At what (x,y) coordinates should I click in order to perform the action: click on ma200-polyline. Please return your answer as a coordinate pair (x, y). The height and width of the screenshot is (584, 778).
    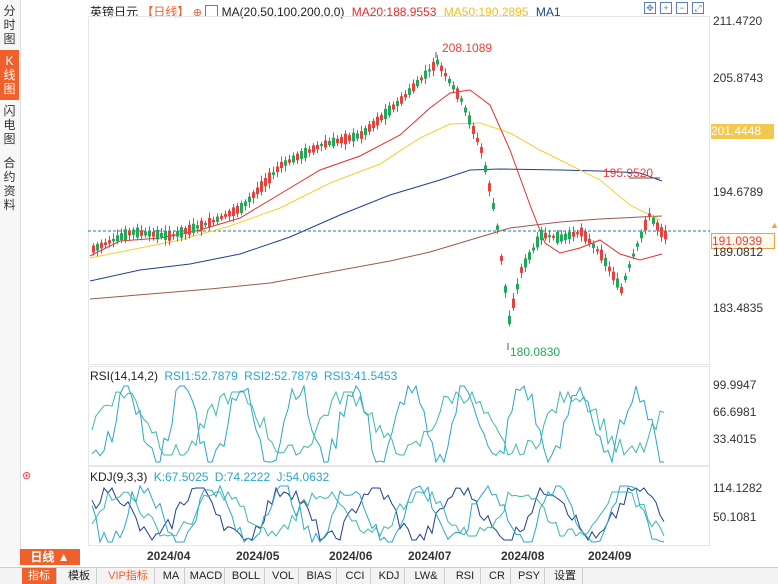
    Looking at the image, I should click on (376, 257).